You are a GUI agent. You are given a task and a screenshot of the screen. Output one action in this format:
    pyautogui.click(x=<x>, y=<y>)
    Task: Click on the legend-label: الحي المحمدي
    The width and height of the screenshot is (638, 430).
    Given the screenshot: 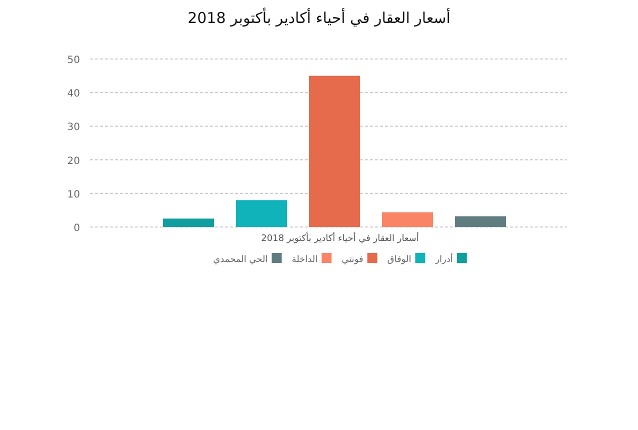 What is the action you would take?
    pyautogui.click(x=240, y=260)
    